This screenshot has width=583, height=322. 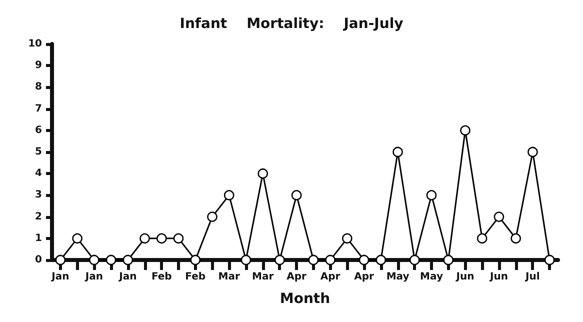 What do you see at coordinates (38, 260) in the screenshot?
I see `y-tick-label: 0` at bounding box center [38, 260].